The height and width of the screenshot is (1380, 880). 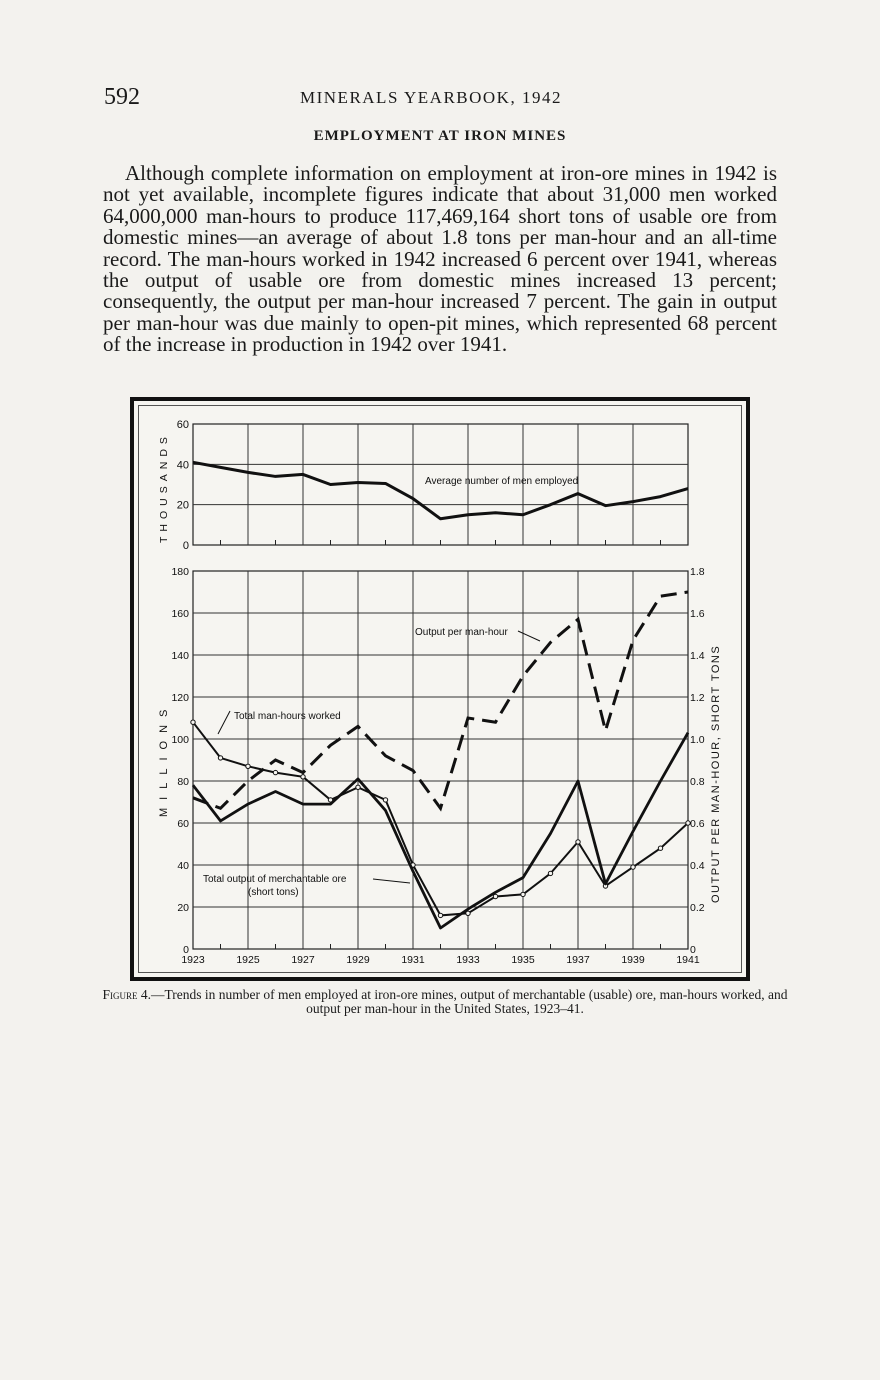 What do you see at coordinates (273, 892) in the screenshot?
I see `ore-output-label-units: (short tons)` at bounding box center [273, 892].